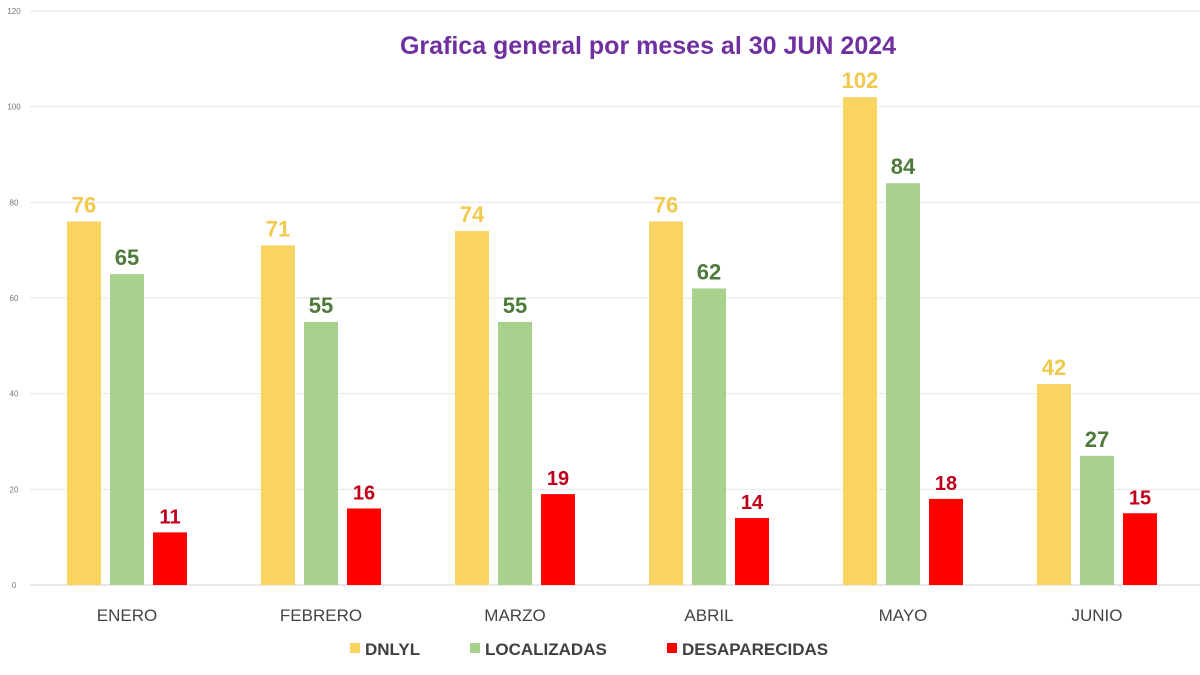 This screenshot has width=1200, height=675. Describe the element at coordinates (127, 257) in the screenshot. I see `data-label: 65` at that location.